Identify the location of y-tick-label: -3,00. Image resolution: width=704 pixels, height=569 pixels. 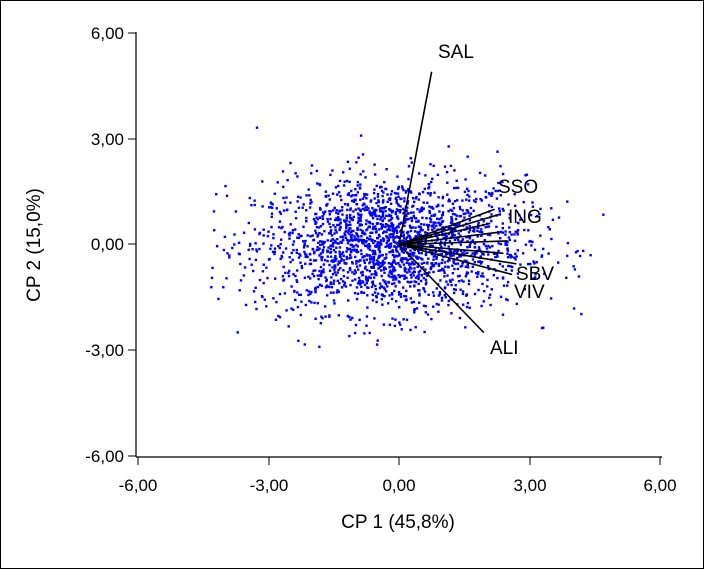
(104, 350).